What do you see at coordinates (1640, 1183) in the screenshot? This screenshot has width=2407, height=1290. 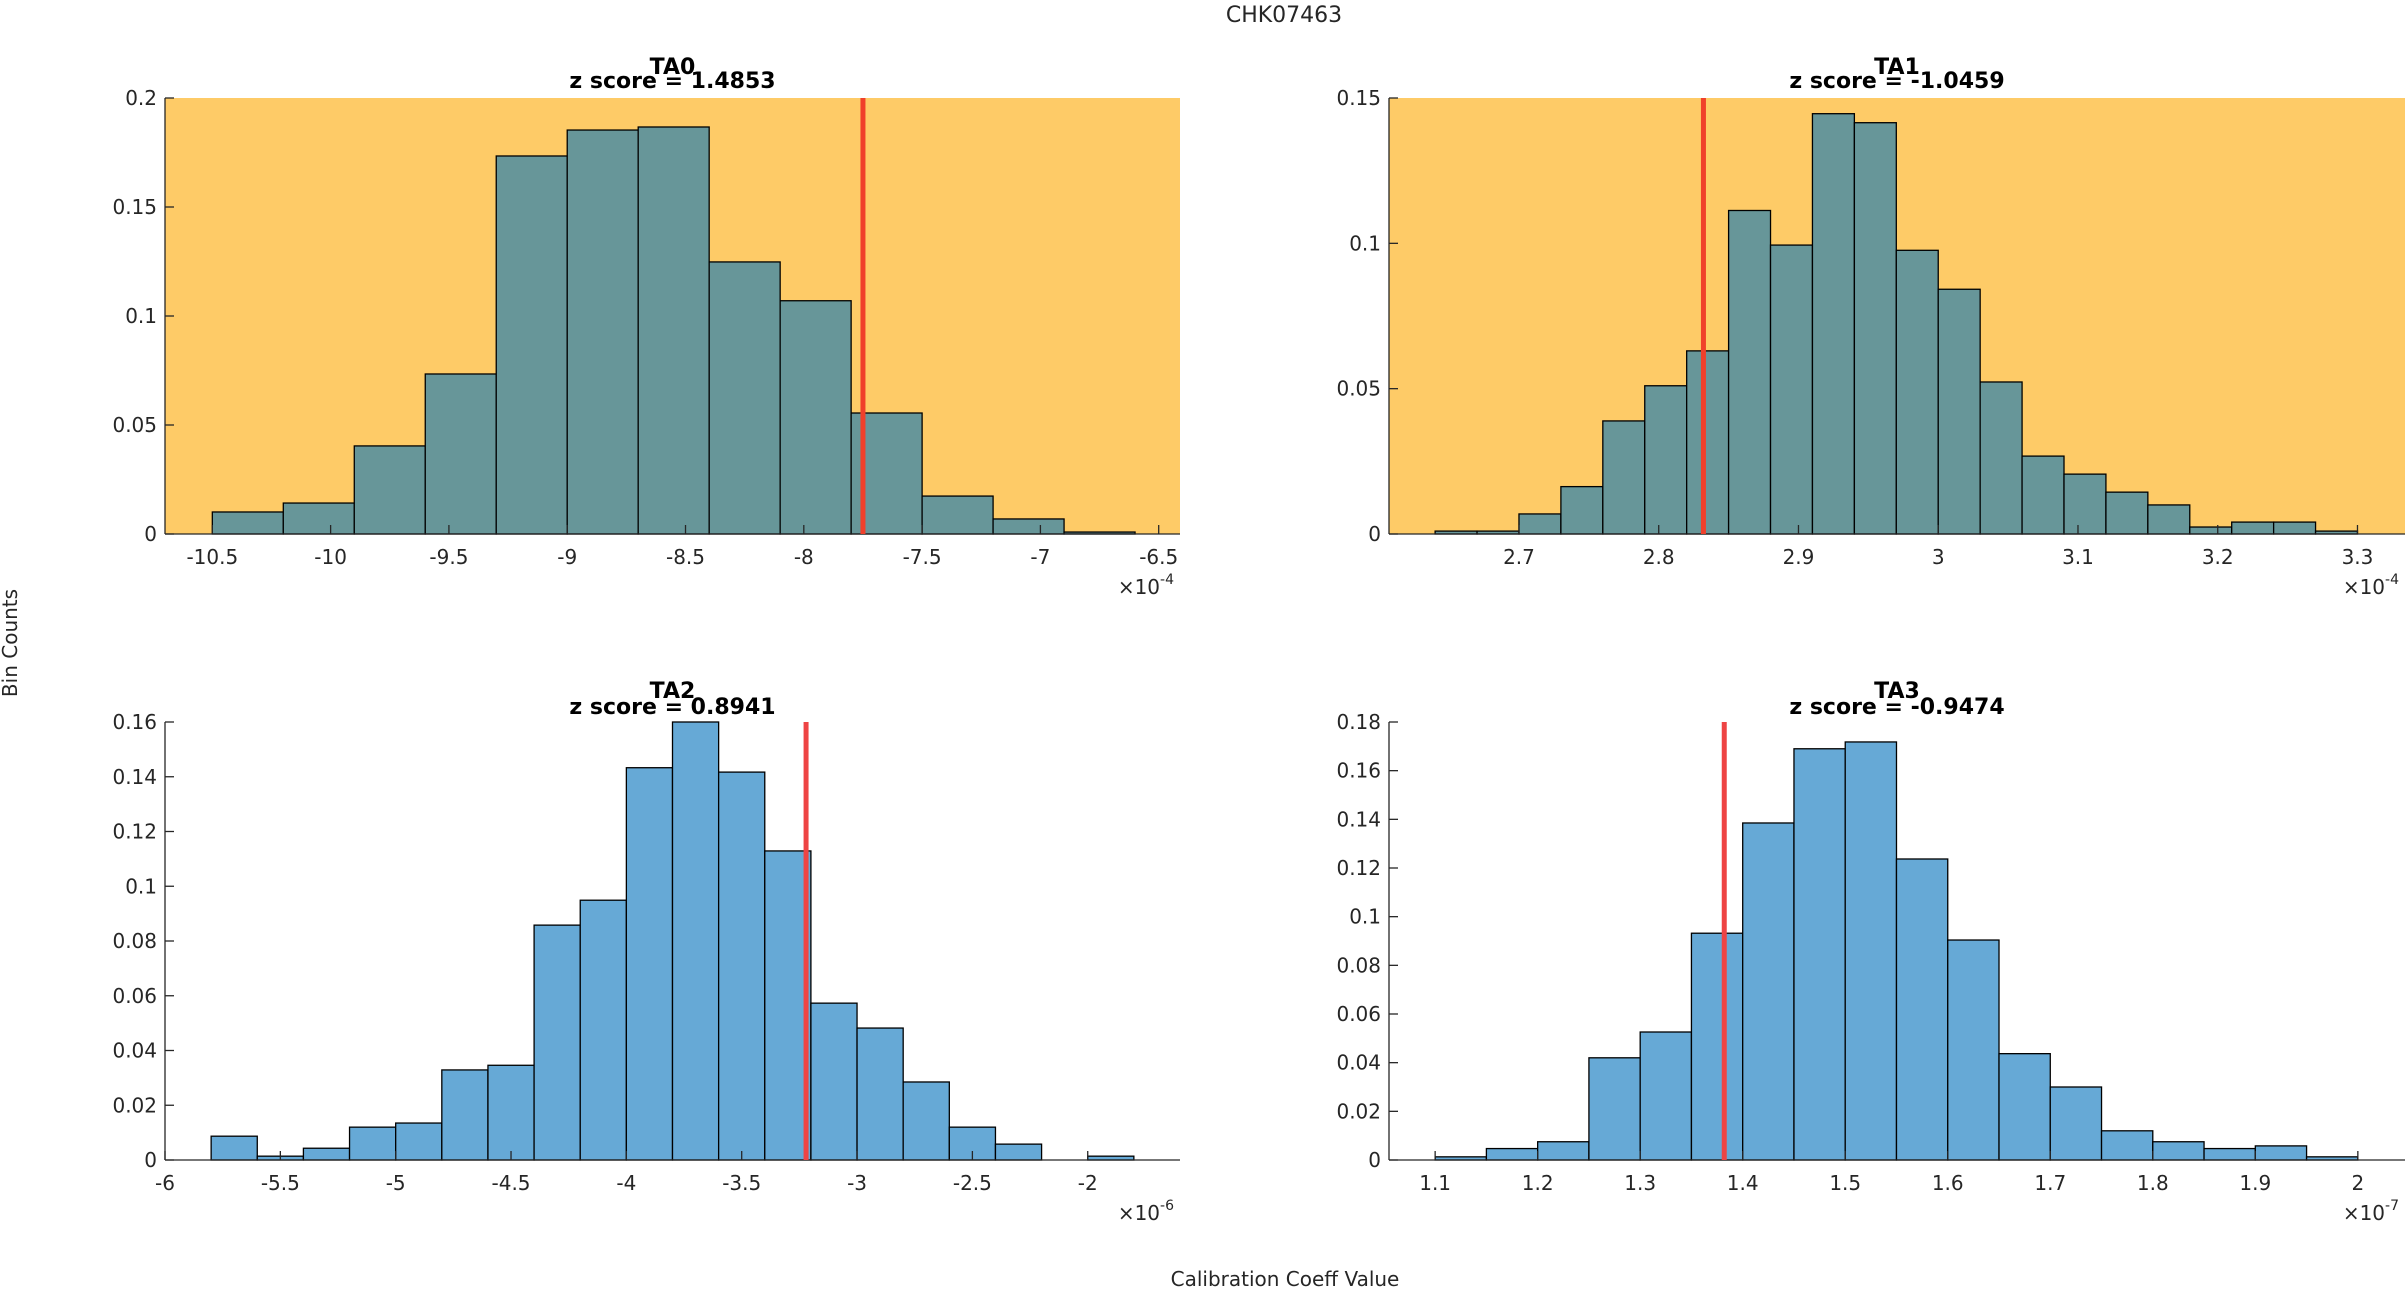 I see `x-tick-label: 1.3` at bounding box center [1640, 1183].